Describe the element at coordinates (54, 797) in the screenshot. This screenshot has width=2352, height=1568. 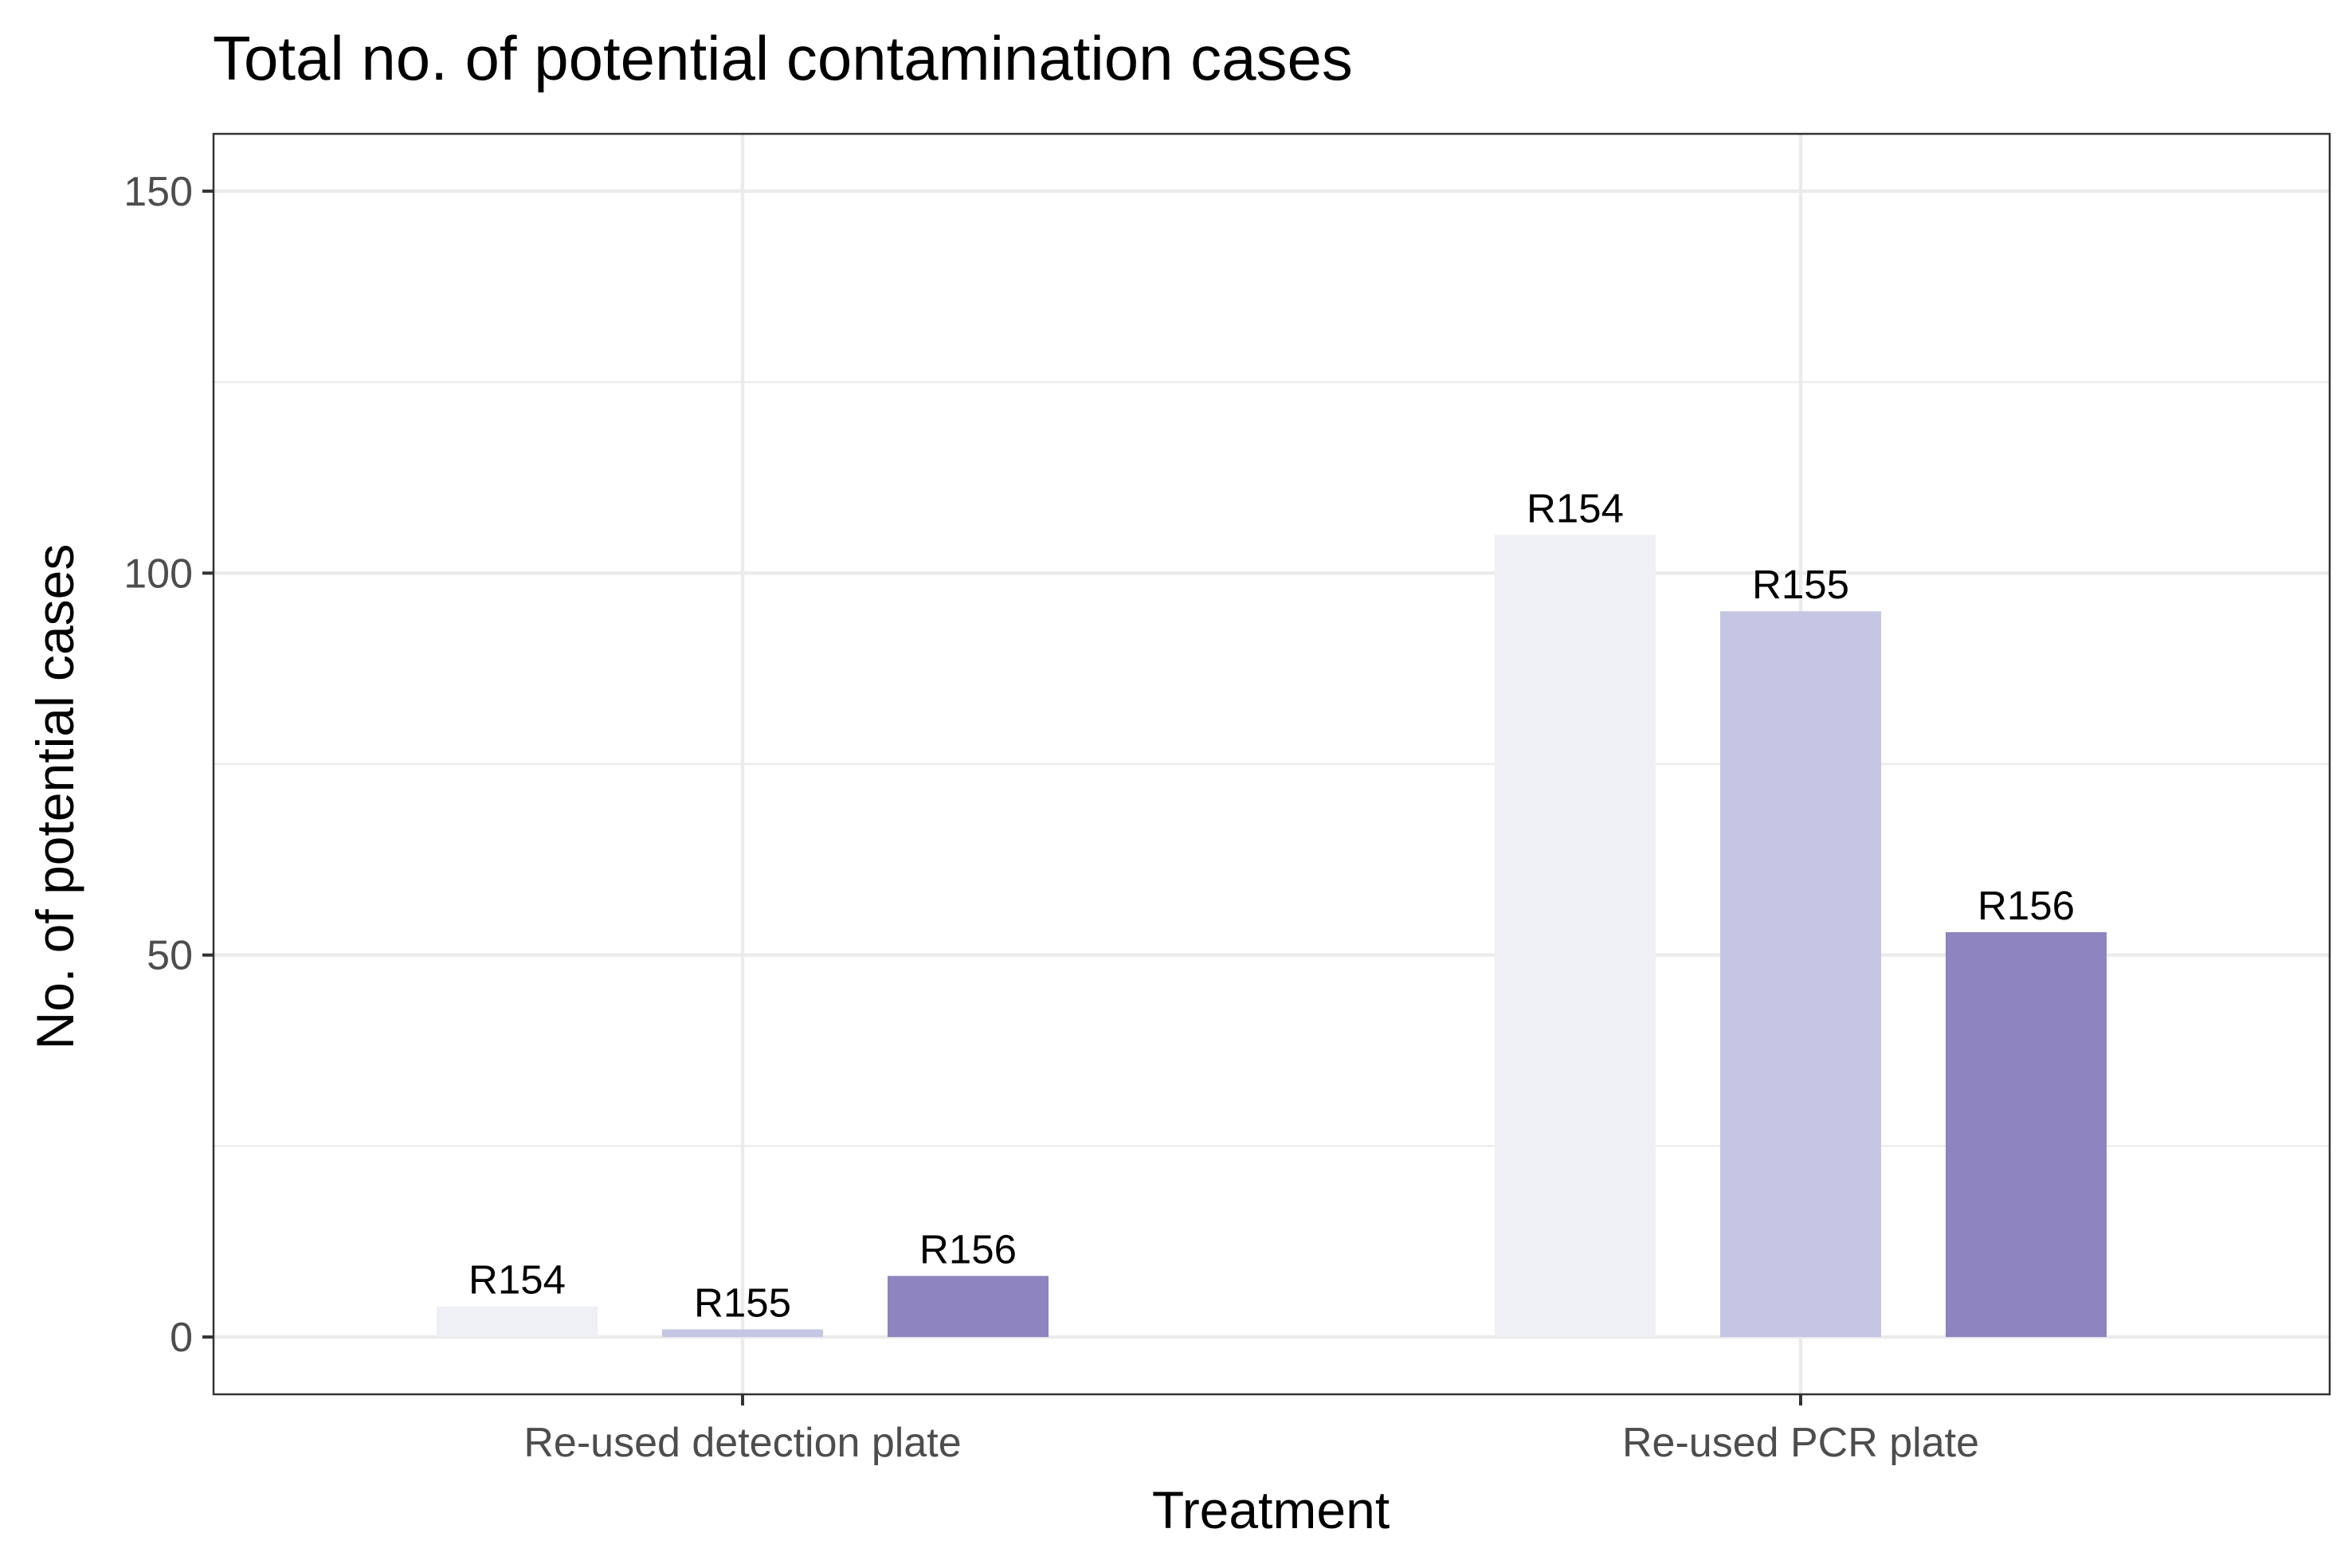
I see `y-axis-title: No. of potential cases` at that location.